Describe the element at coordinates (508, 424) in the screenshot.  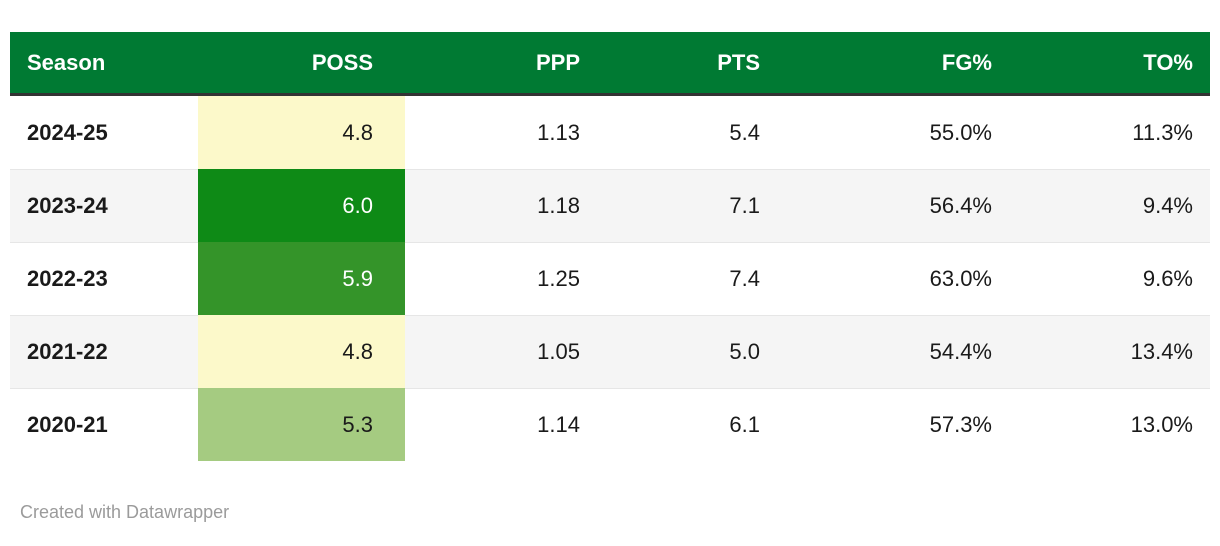
I see `ppp-cell: 1.14` at that location.